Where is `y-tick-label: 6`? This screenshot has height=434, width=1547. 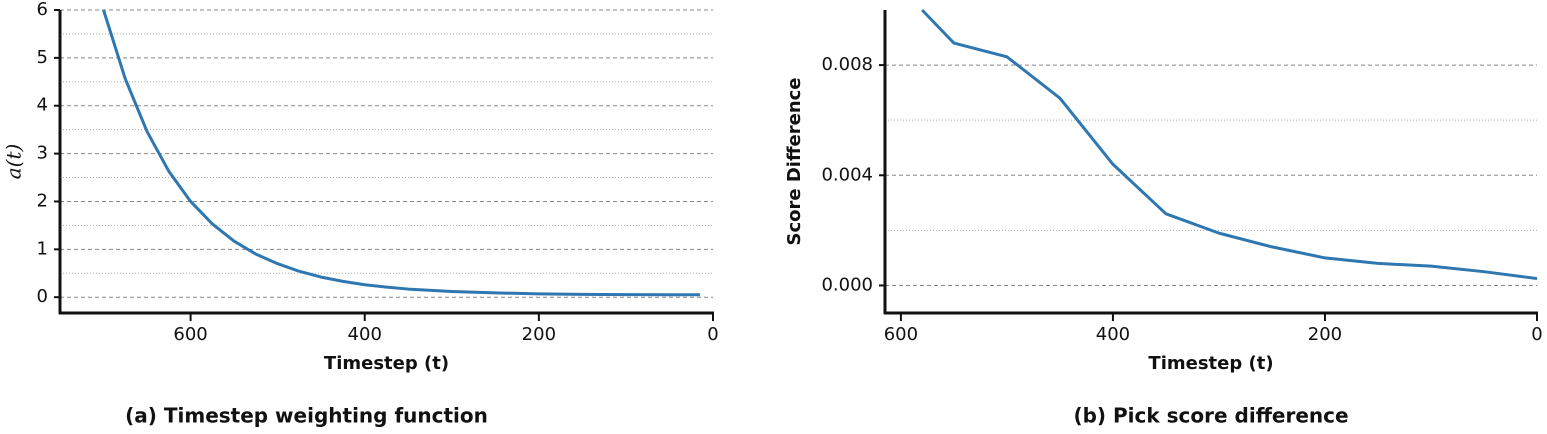
y-tick-label: 6 is located at coordinates (42, 10).